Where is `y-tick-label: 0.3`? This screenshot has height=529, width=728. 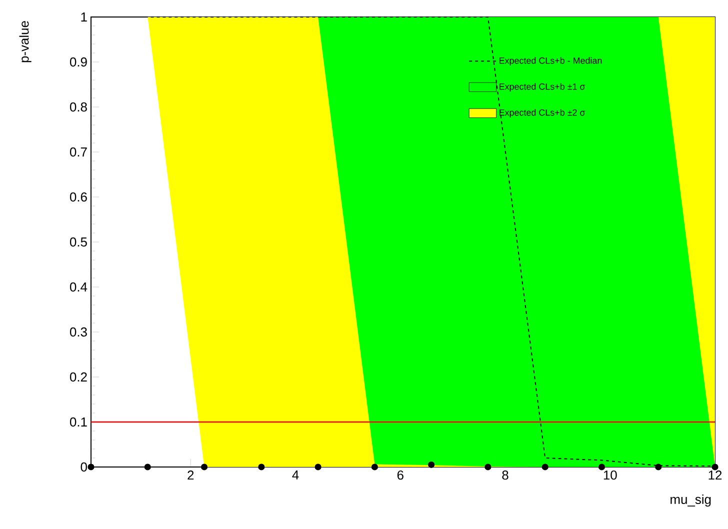 y-tick-label: 0.3 is located at coordinates (78, 332).